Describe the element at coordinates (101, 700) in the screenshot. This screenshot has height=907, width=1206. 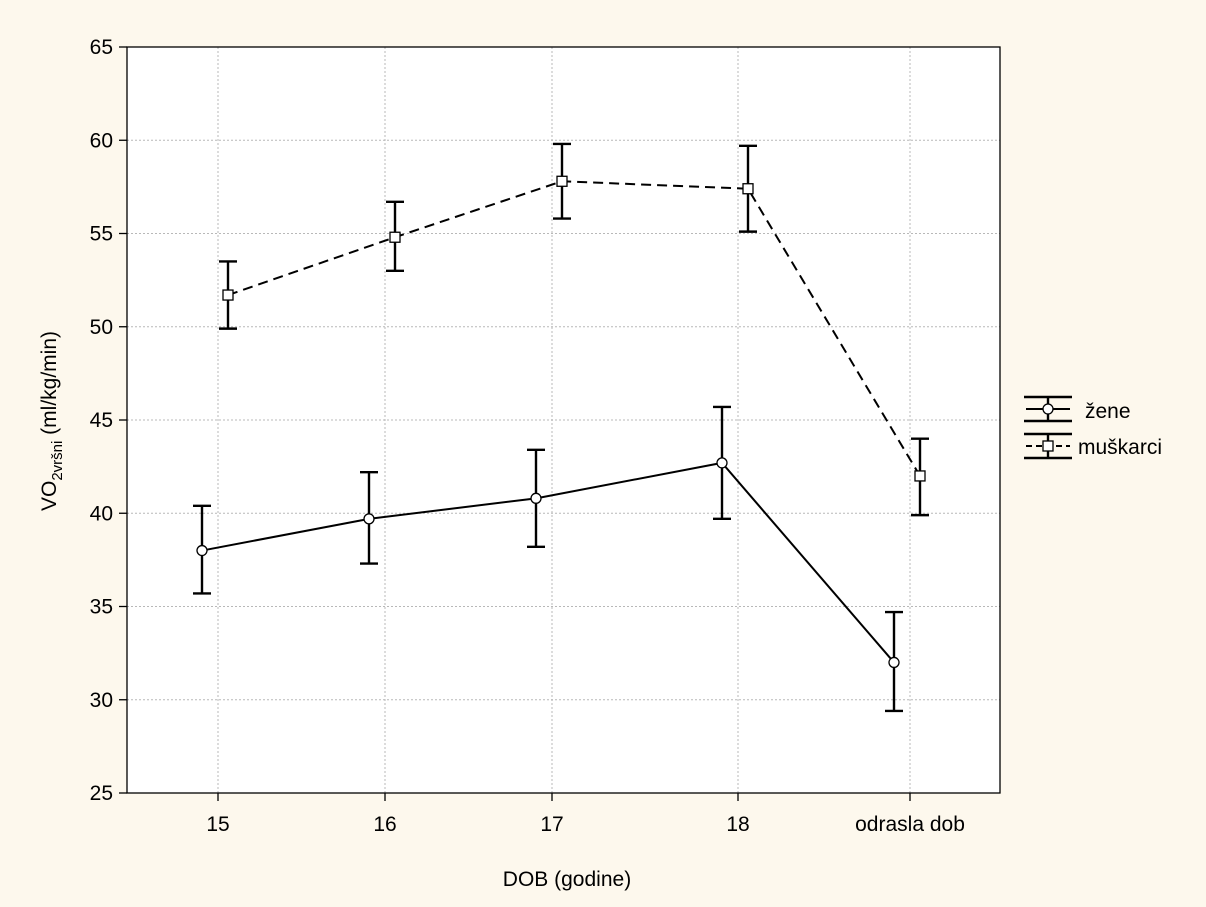
I see `y-tick-label: 30` at that location.